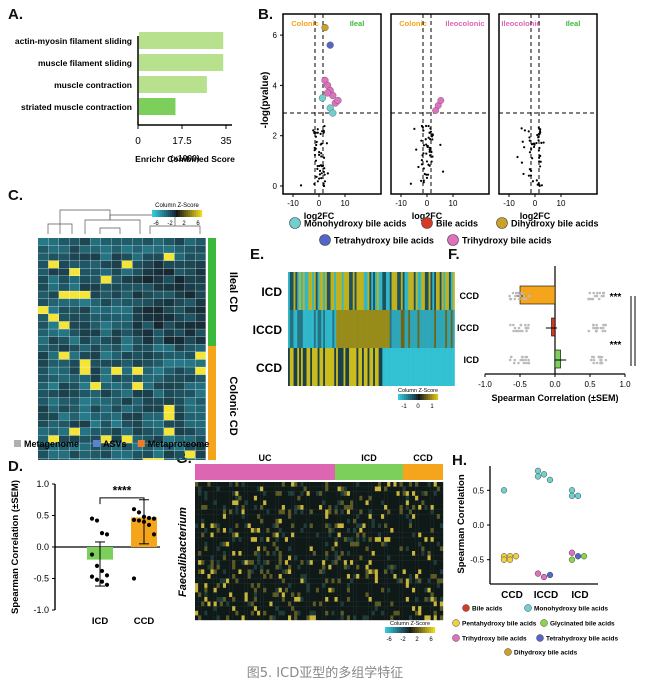 This screenshot has height=685, width=650. I want to click on chart-f-tick-label: -1.0, so click(485, 384).